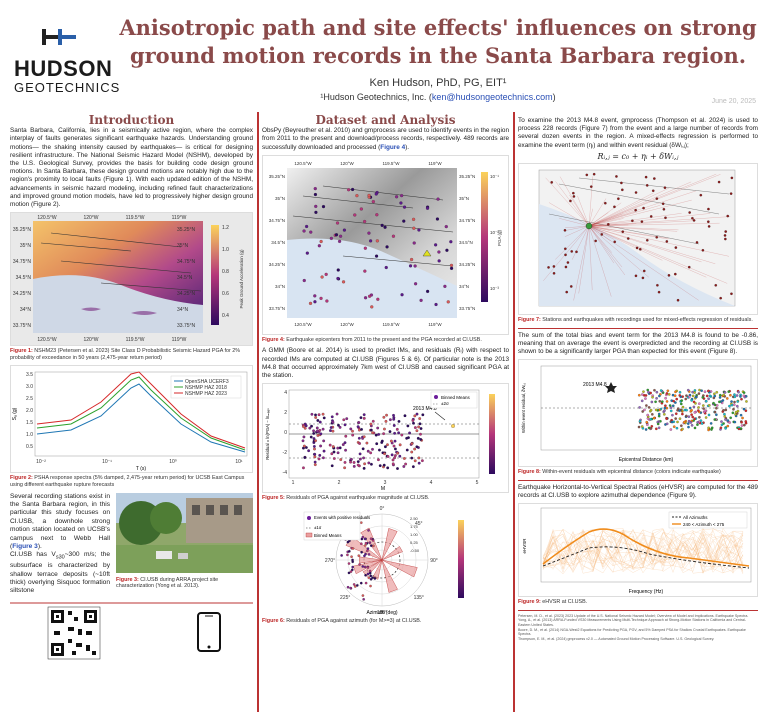  I want to click on qr-code-icon, so click(74, 632).